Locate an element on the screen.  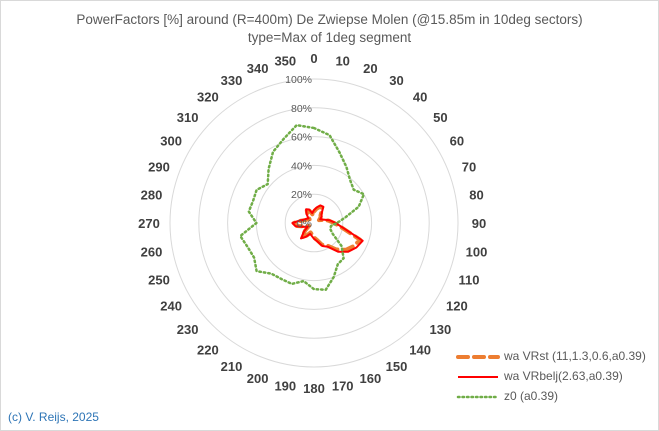
radial-tick-label: 80% is located at coordinates (301, 109).